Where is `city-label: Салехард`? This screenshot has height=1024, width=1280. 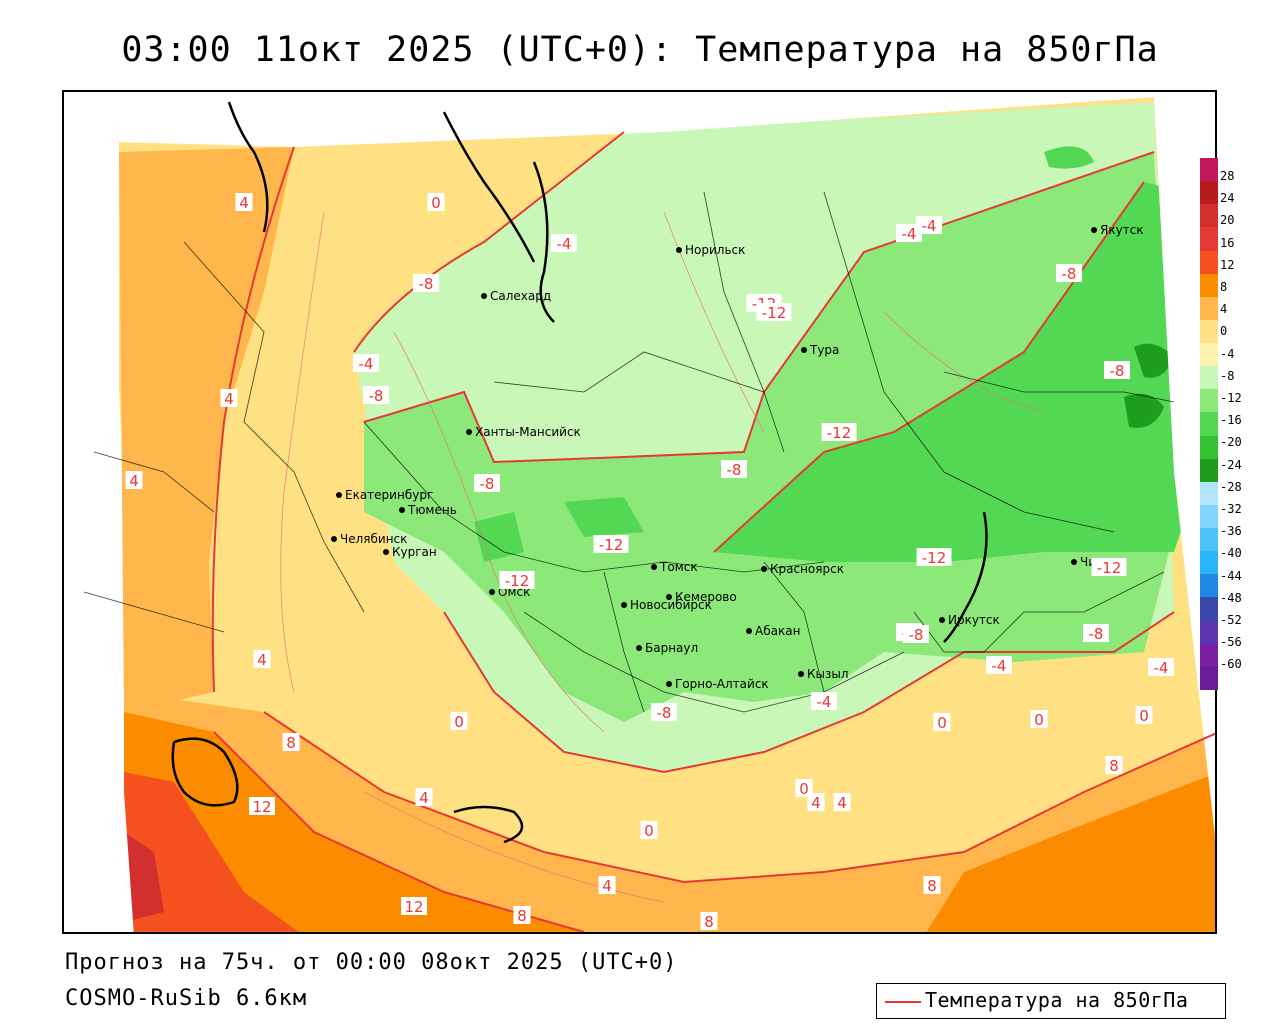
city-label: Салехард is located at coordinates (520, 296).